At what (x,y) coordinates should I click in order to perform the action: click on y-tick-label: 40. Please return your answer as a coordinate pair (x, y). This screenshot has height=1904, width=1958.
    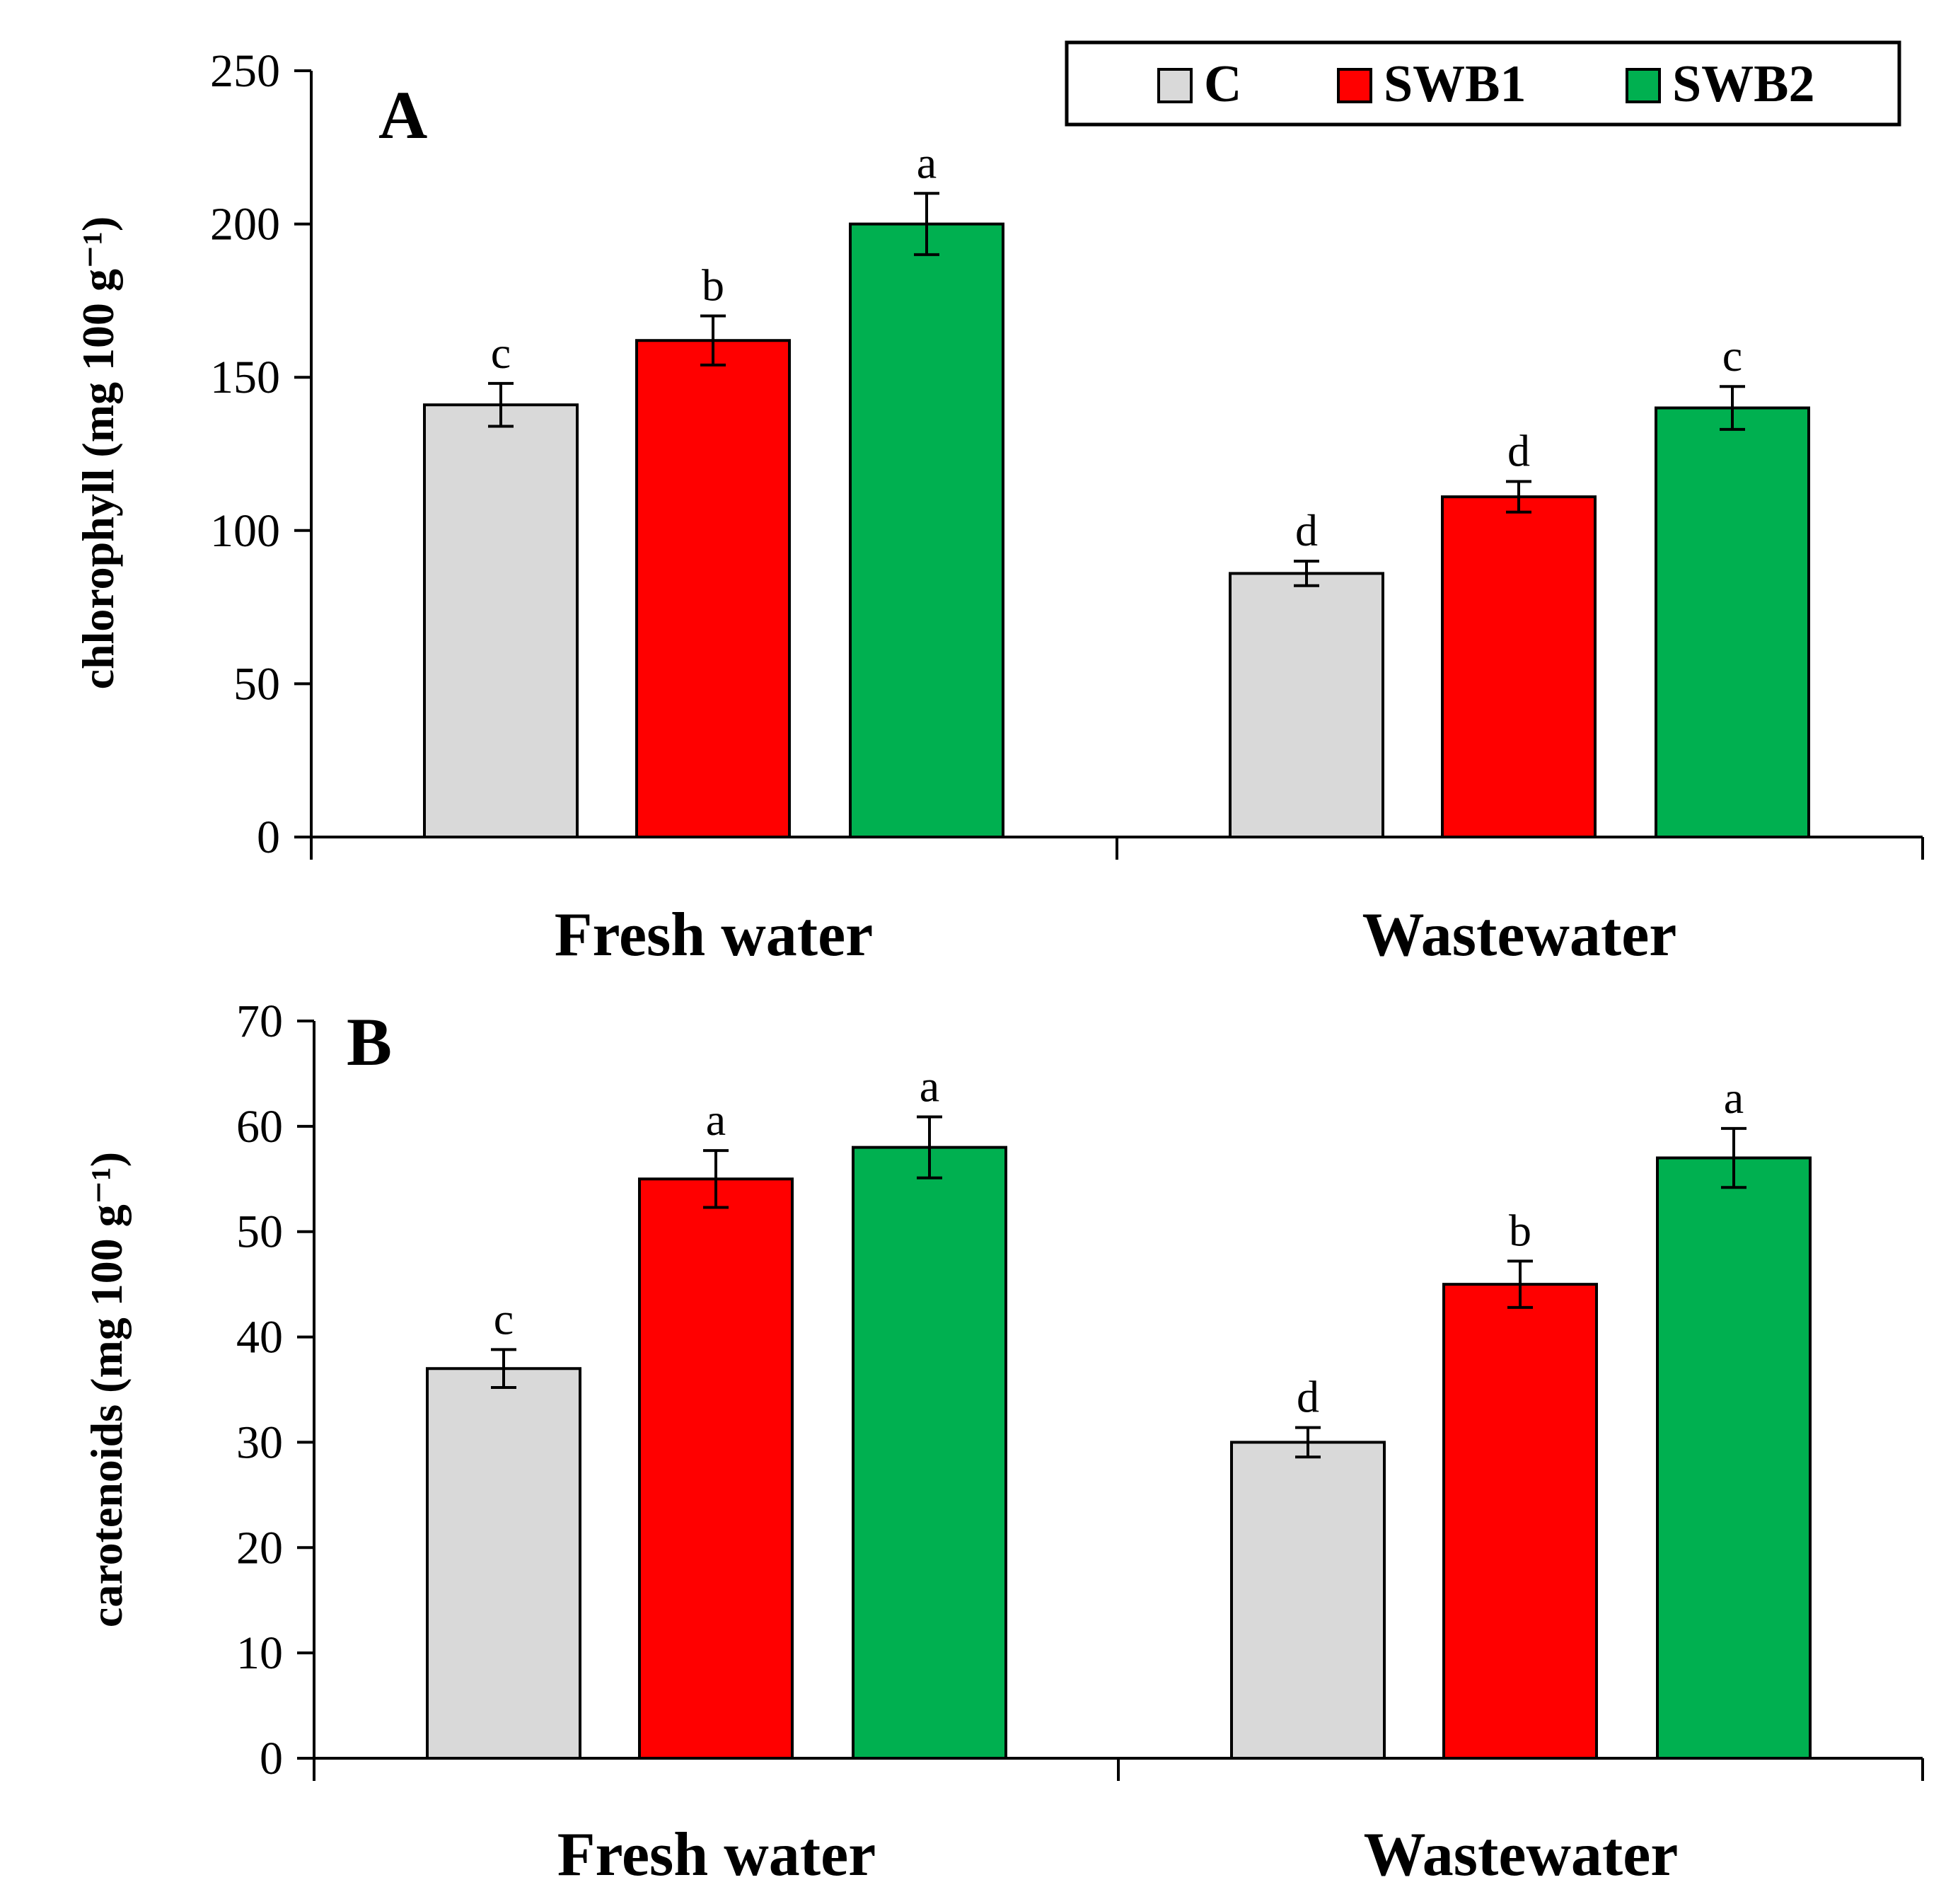
    Looking at the image, I should click on (259, 1337).